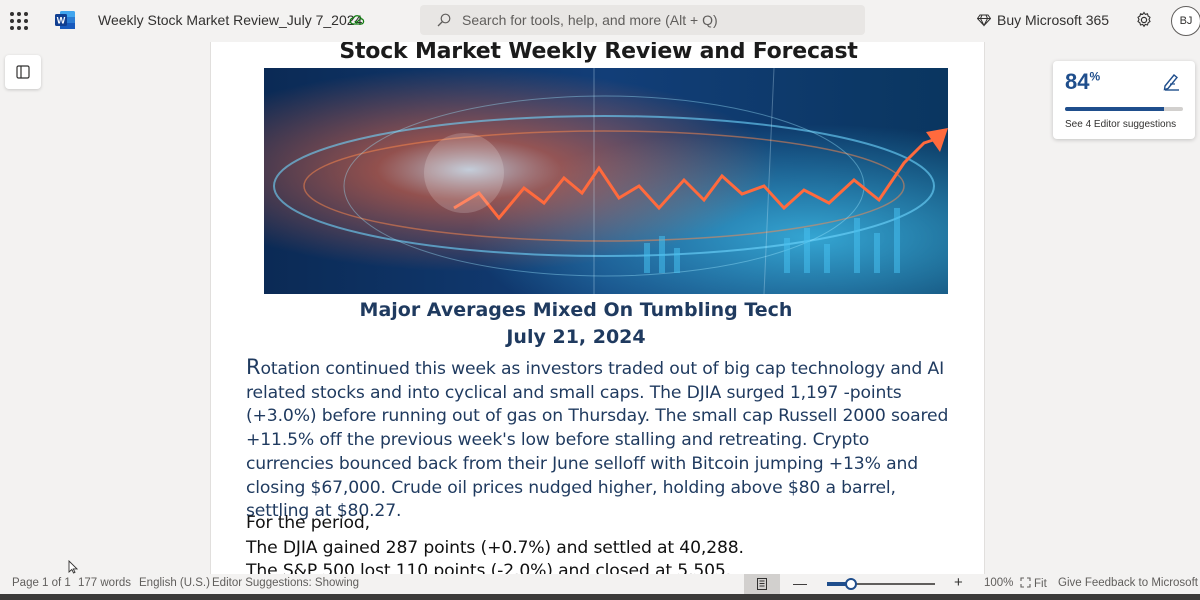 This screenshot has height=600, width=1200. What do you see at coordinates (1171, 82) in the screenshot?
I see `editor-pen-icon` at bounding box center [1171, 82].